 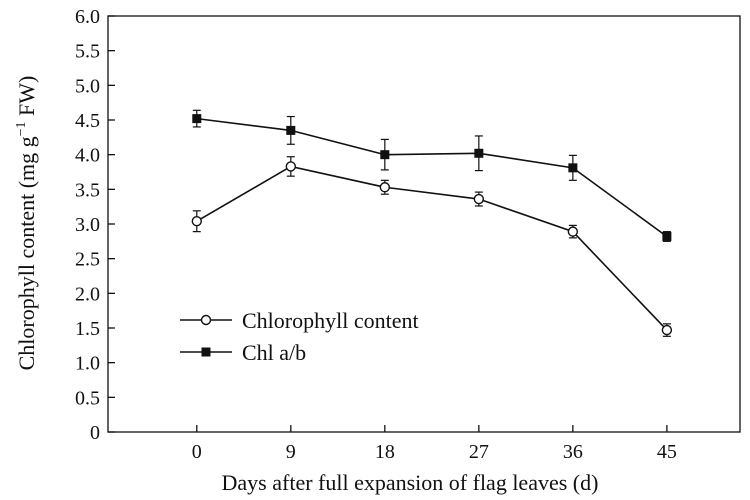 What do you see at coordinates (330, 320) in the screenshot?
I see `legend-label: Chlorophyll content` at bounding box center [330, 320].